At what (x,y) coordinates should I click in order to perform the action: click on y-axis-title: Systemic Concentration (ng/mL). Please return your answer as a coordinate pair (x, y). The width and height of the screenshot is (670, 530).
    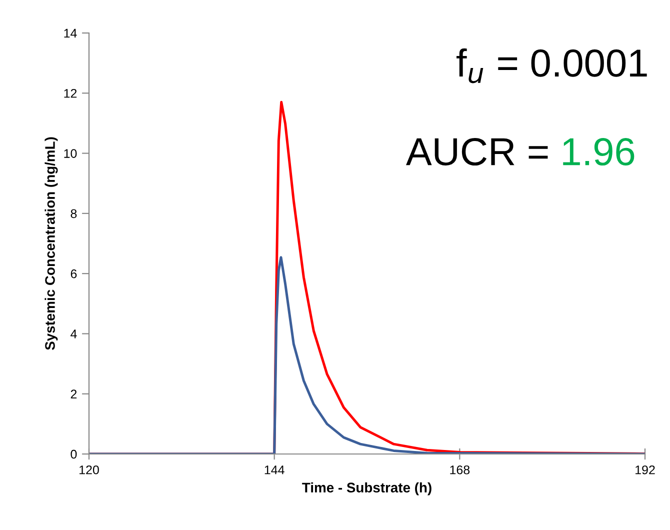
    Looking at the image, I should click on (51, 243).